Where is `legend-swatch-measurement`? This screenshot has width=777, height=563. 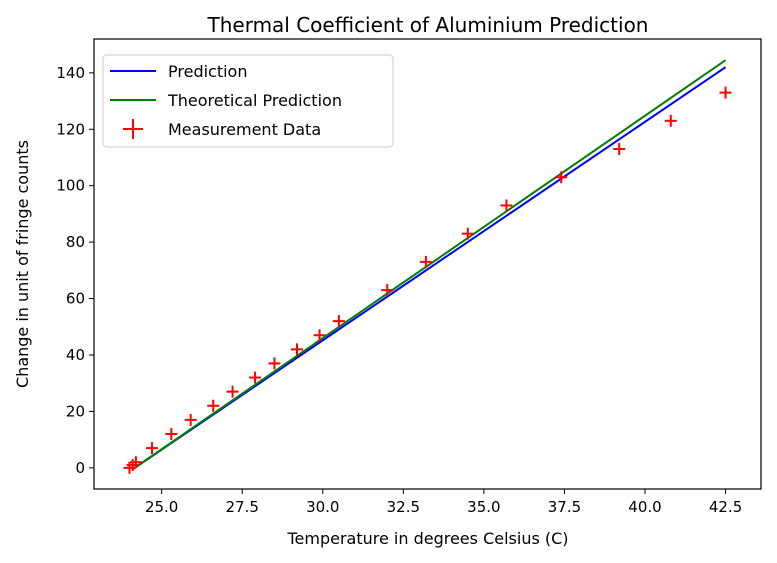 legend-swatch-measurement is located at coordinates (133, 129).